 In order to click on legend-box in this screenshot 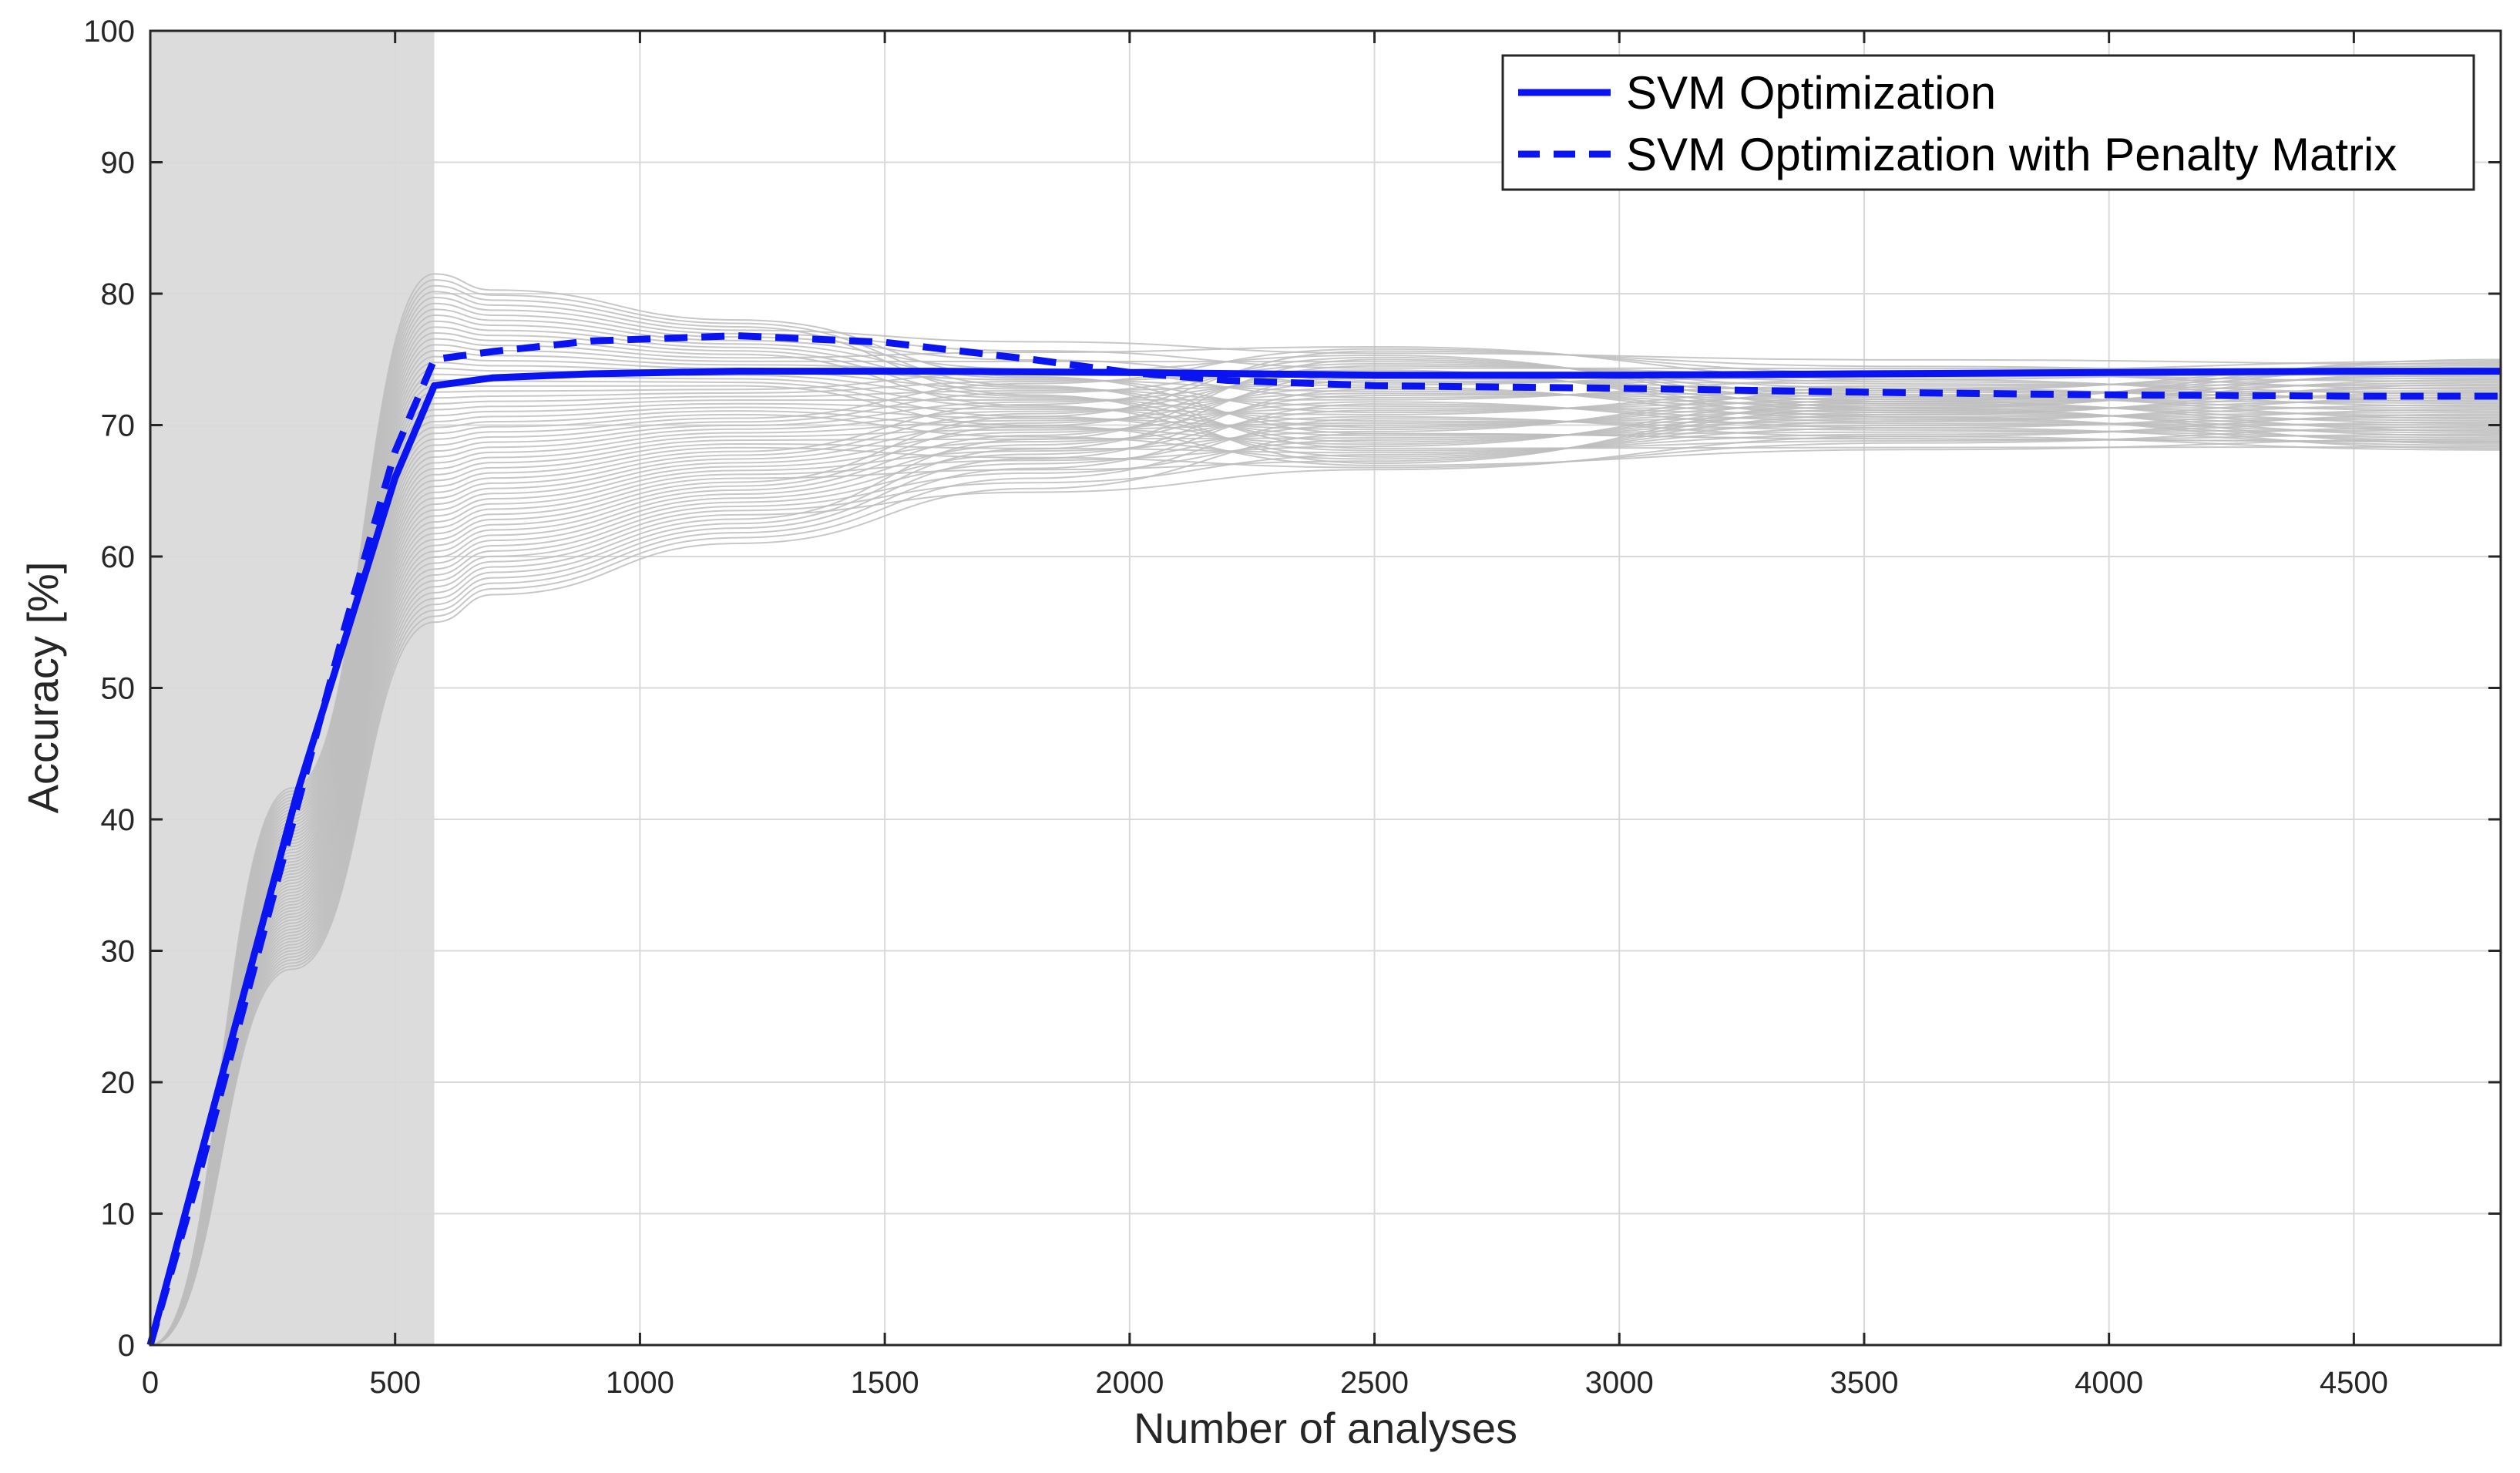, I will do `click(1988, 123)`.